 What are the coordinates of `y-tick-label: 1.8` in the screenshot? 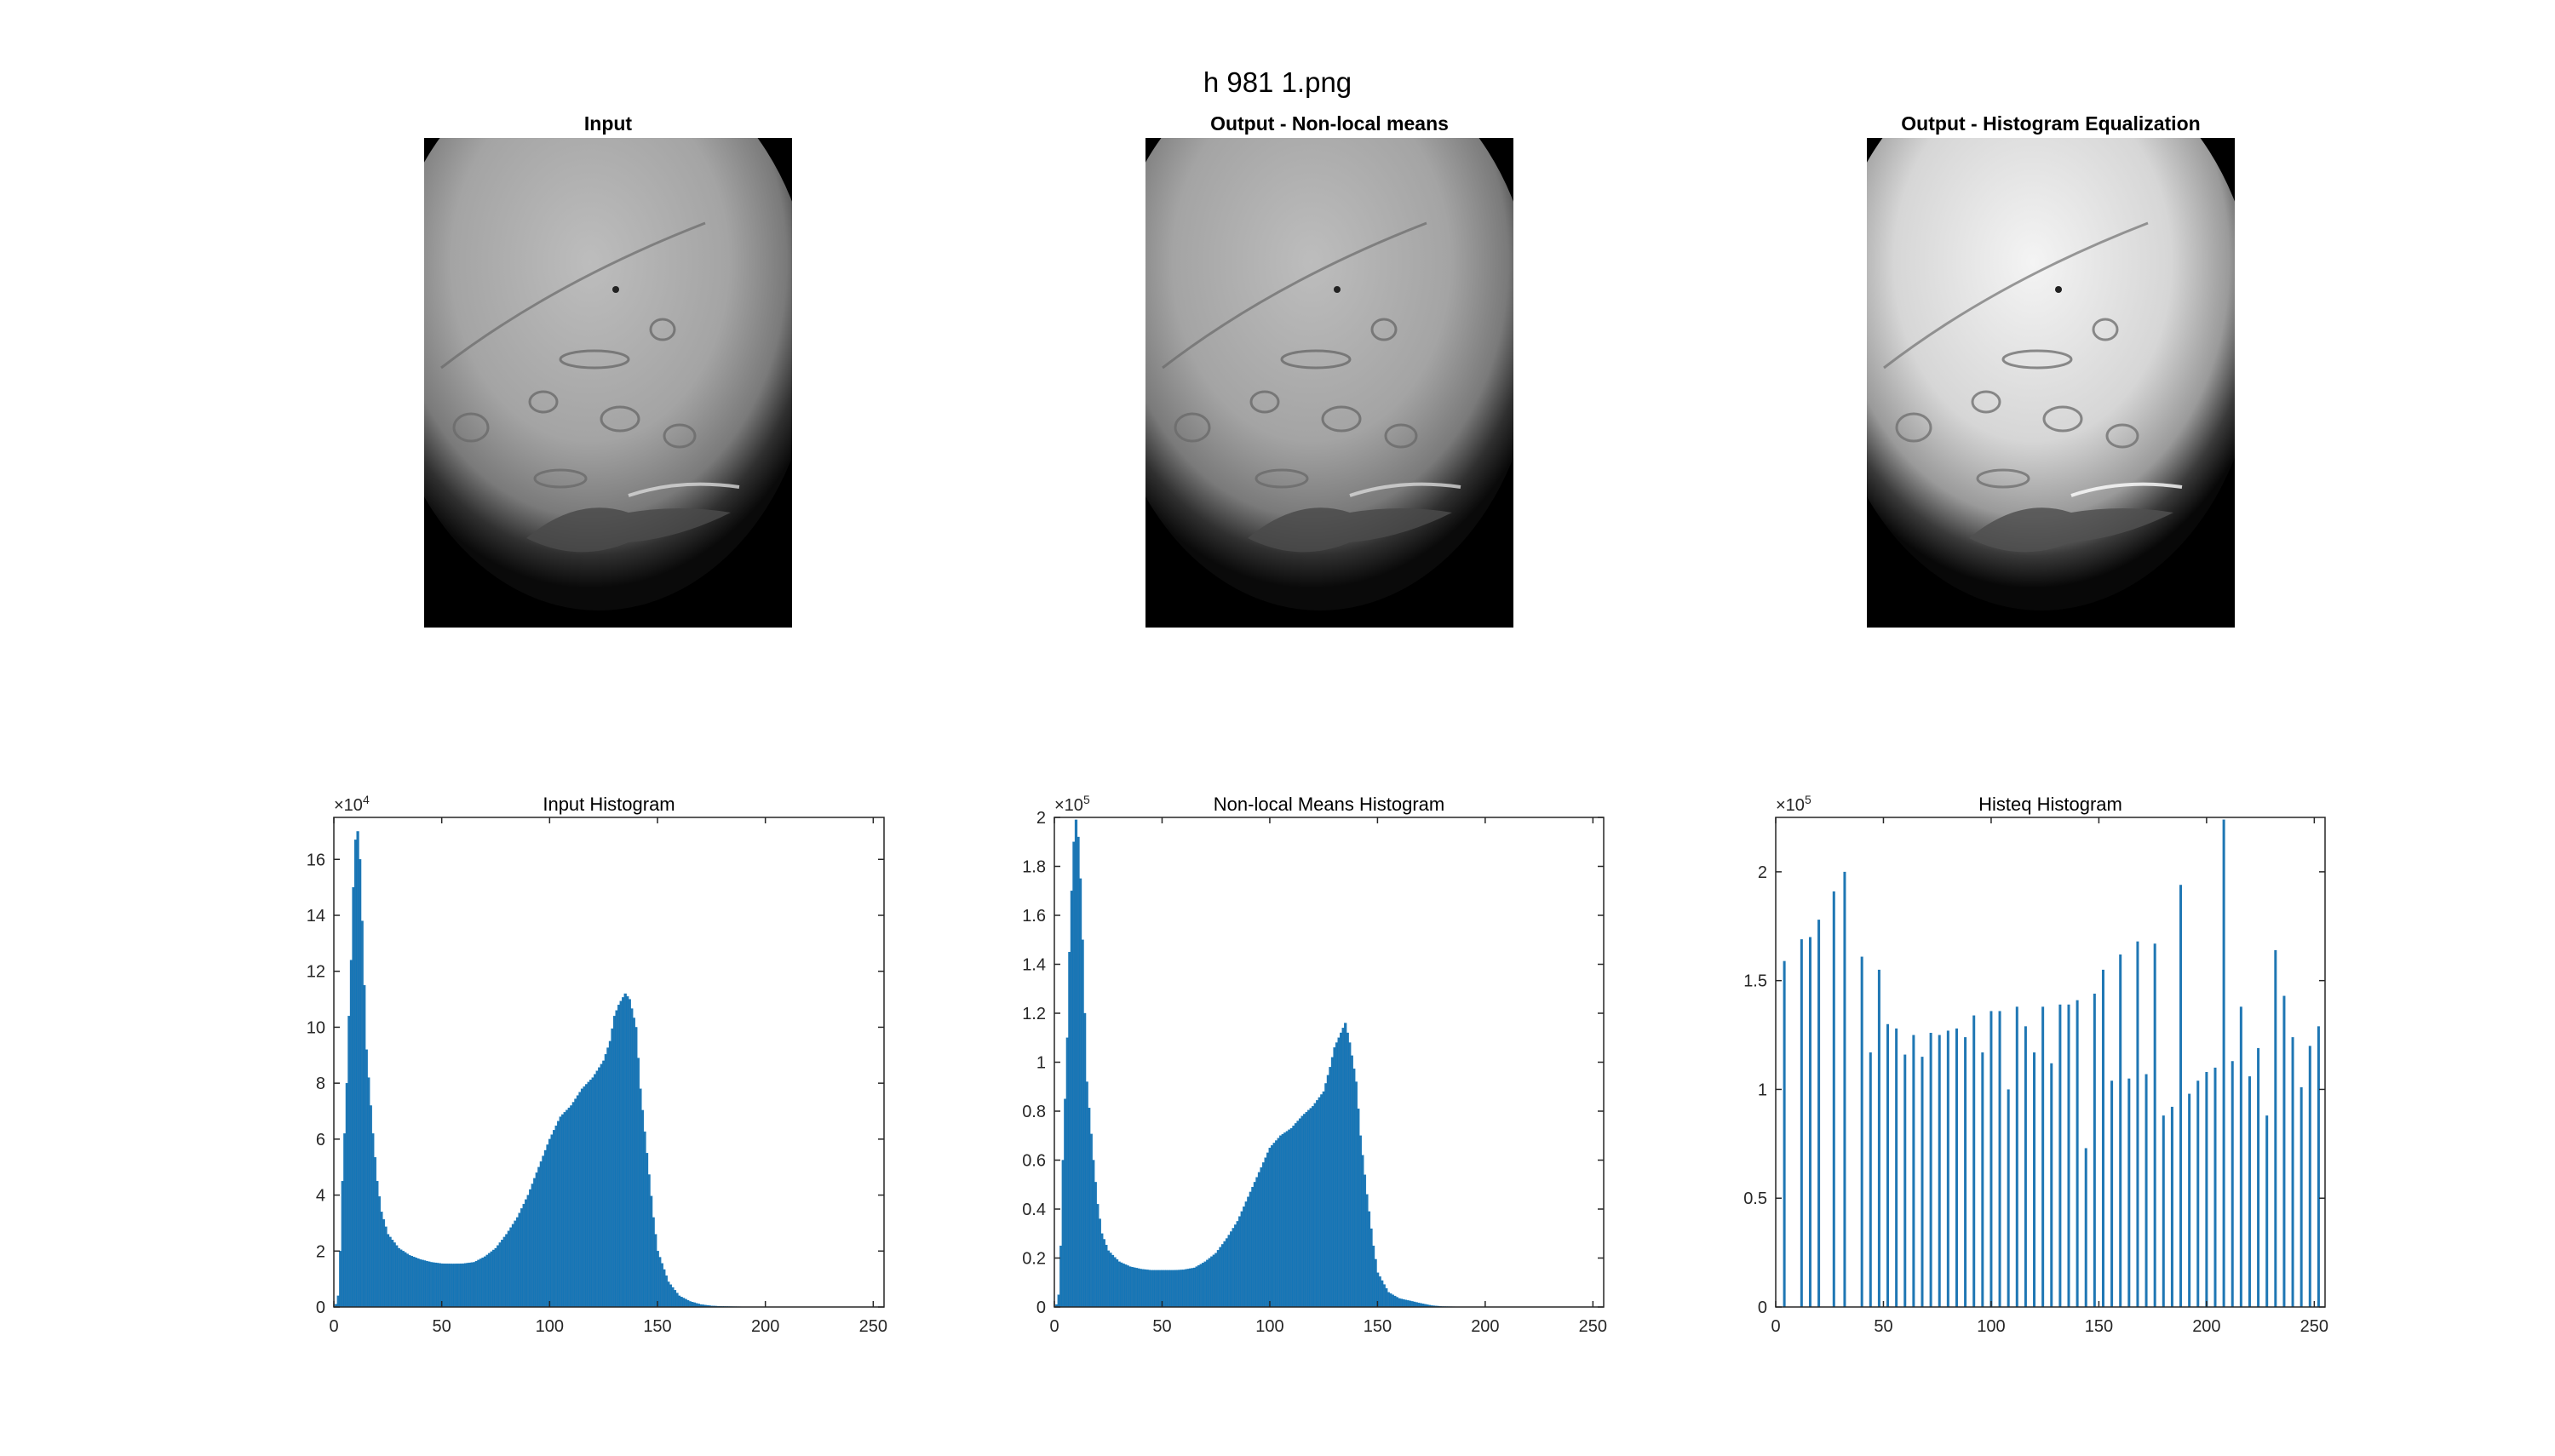 It's located at (1034, 867).